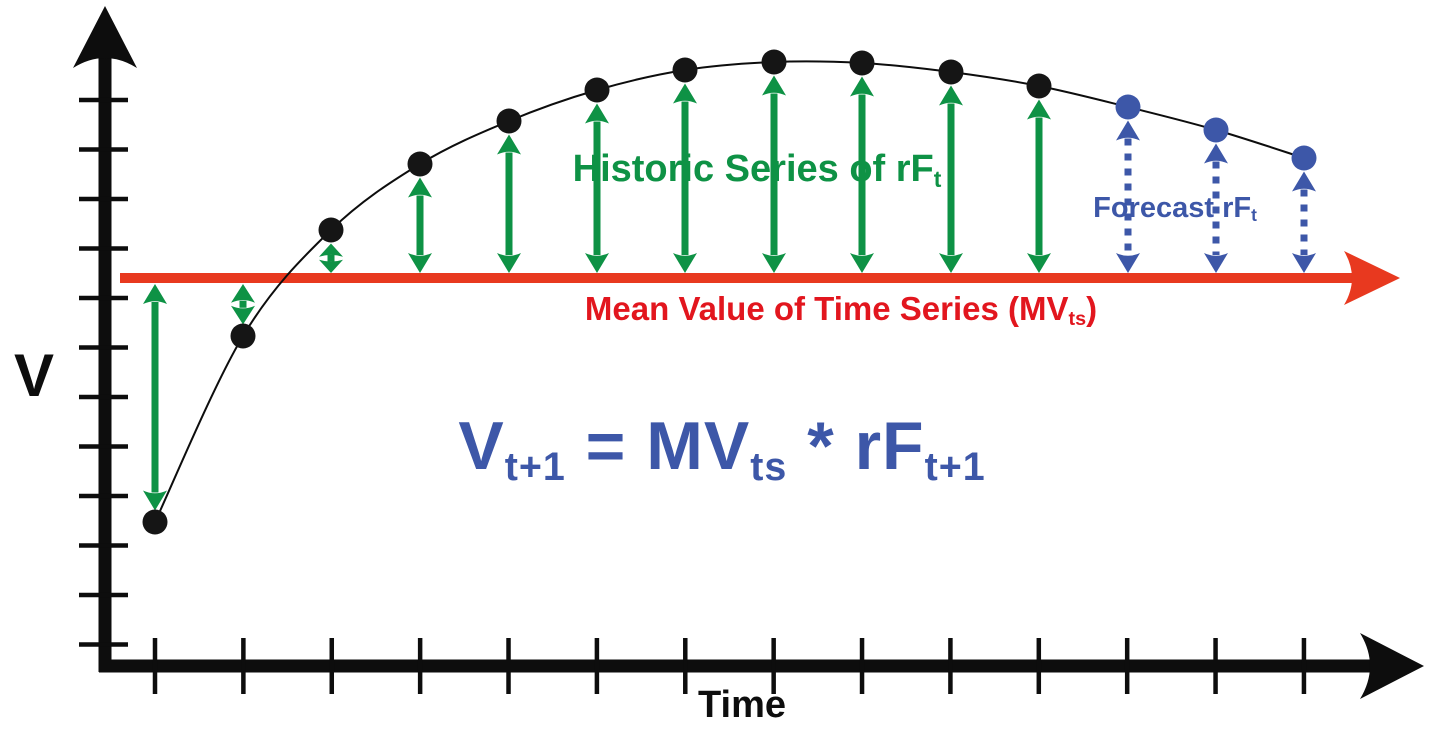 The image size is (1447, 735). What do you see at coordinates (761, 666) in the screenshot?
I see `x-axis` at bounding box center [761, 666].